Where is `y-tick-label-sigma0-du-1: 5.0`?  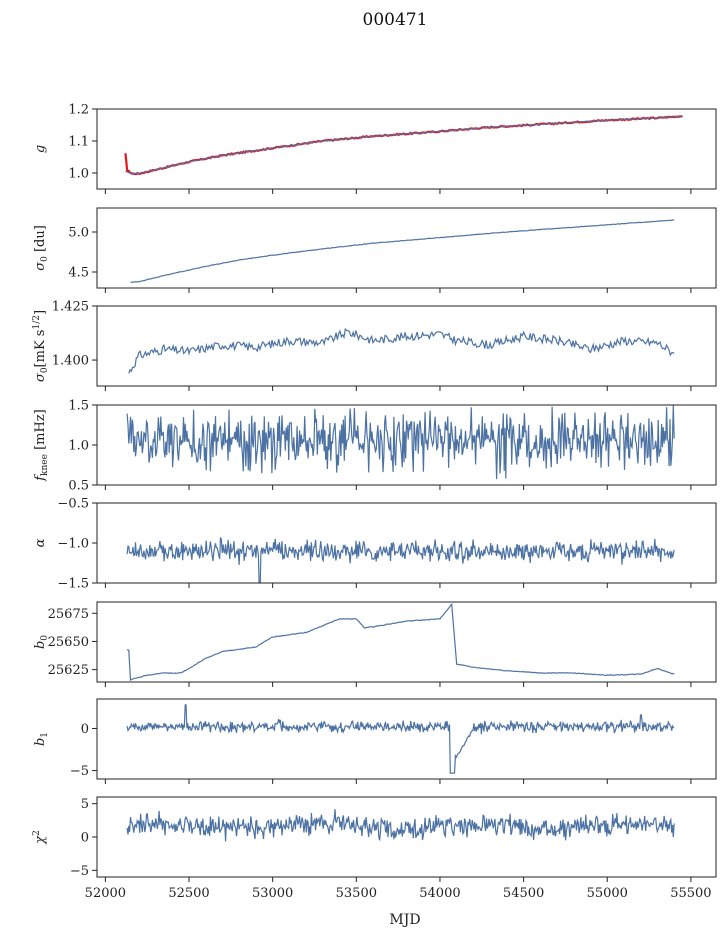
y-tick-label-sigma0-du-1: 5.0 is located at coordinates (78, 233).